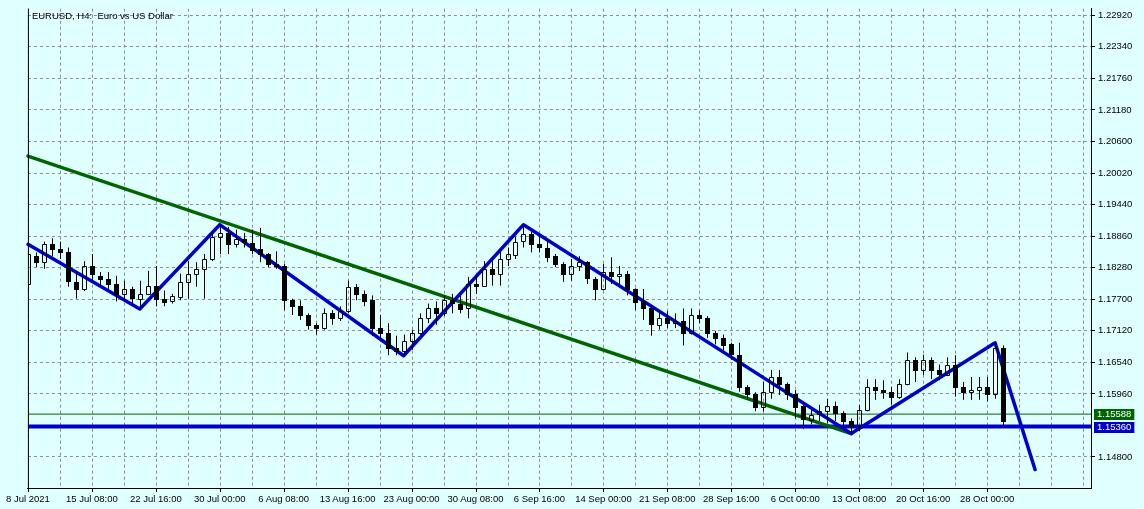 Image resolution: width=1144 pixels, height=509 pixels. Describe the element at coordinates (1115, 456) in the screenshot. I see `y-tick-label: 1.14800` at that location.